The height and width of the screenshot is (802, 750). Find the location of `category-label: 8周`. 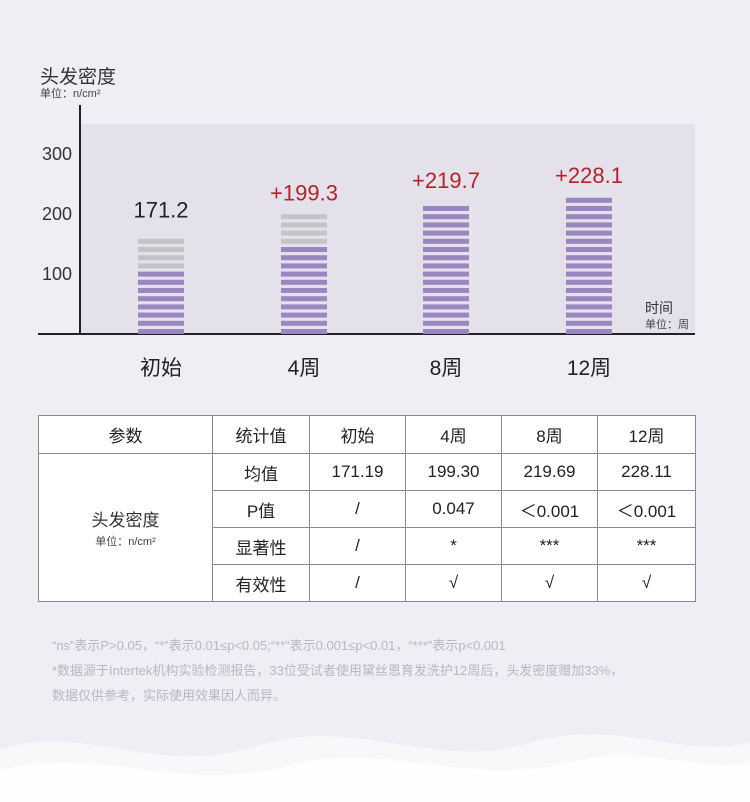

category-label: 8周 is located at coordinates (446, 368).